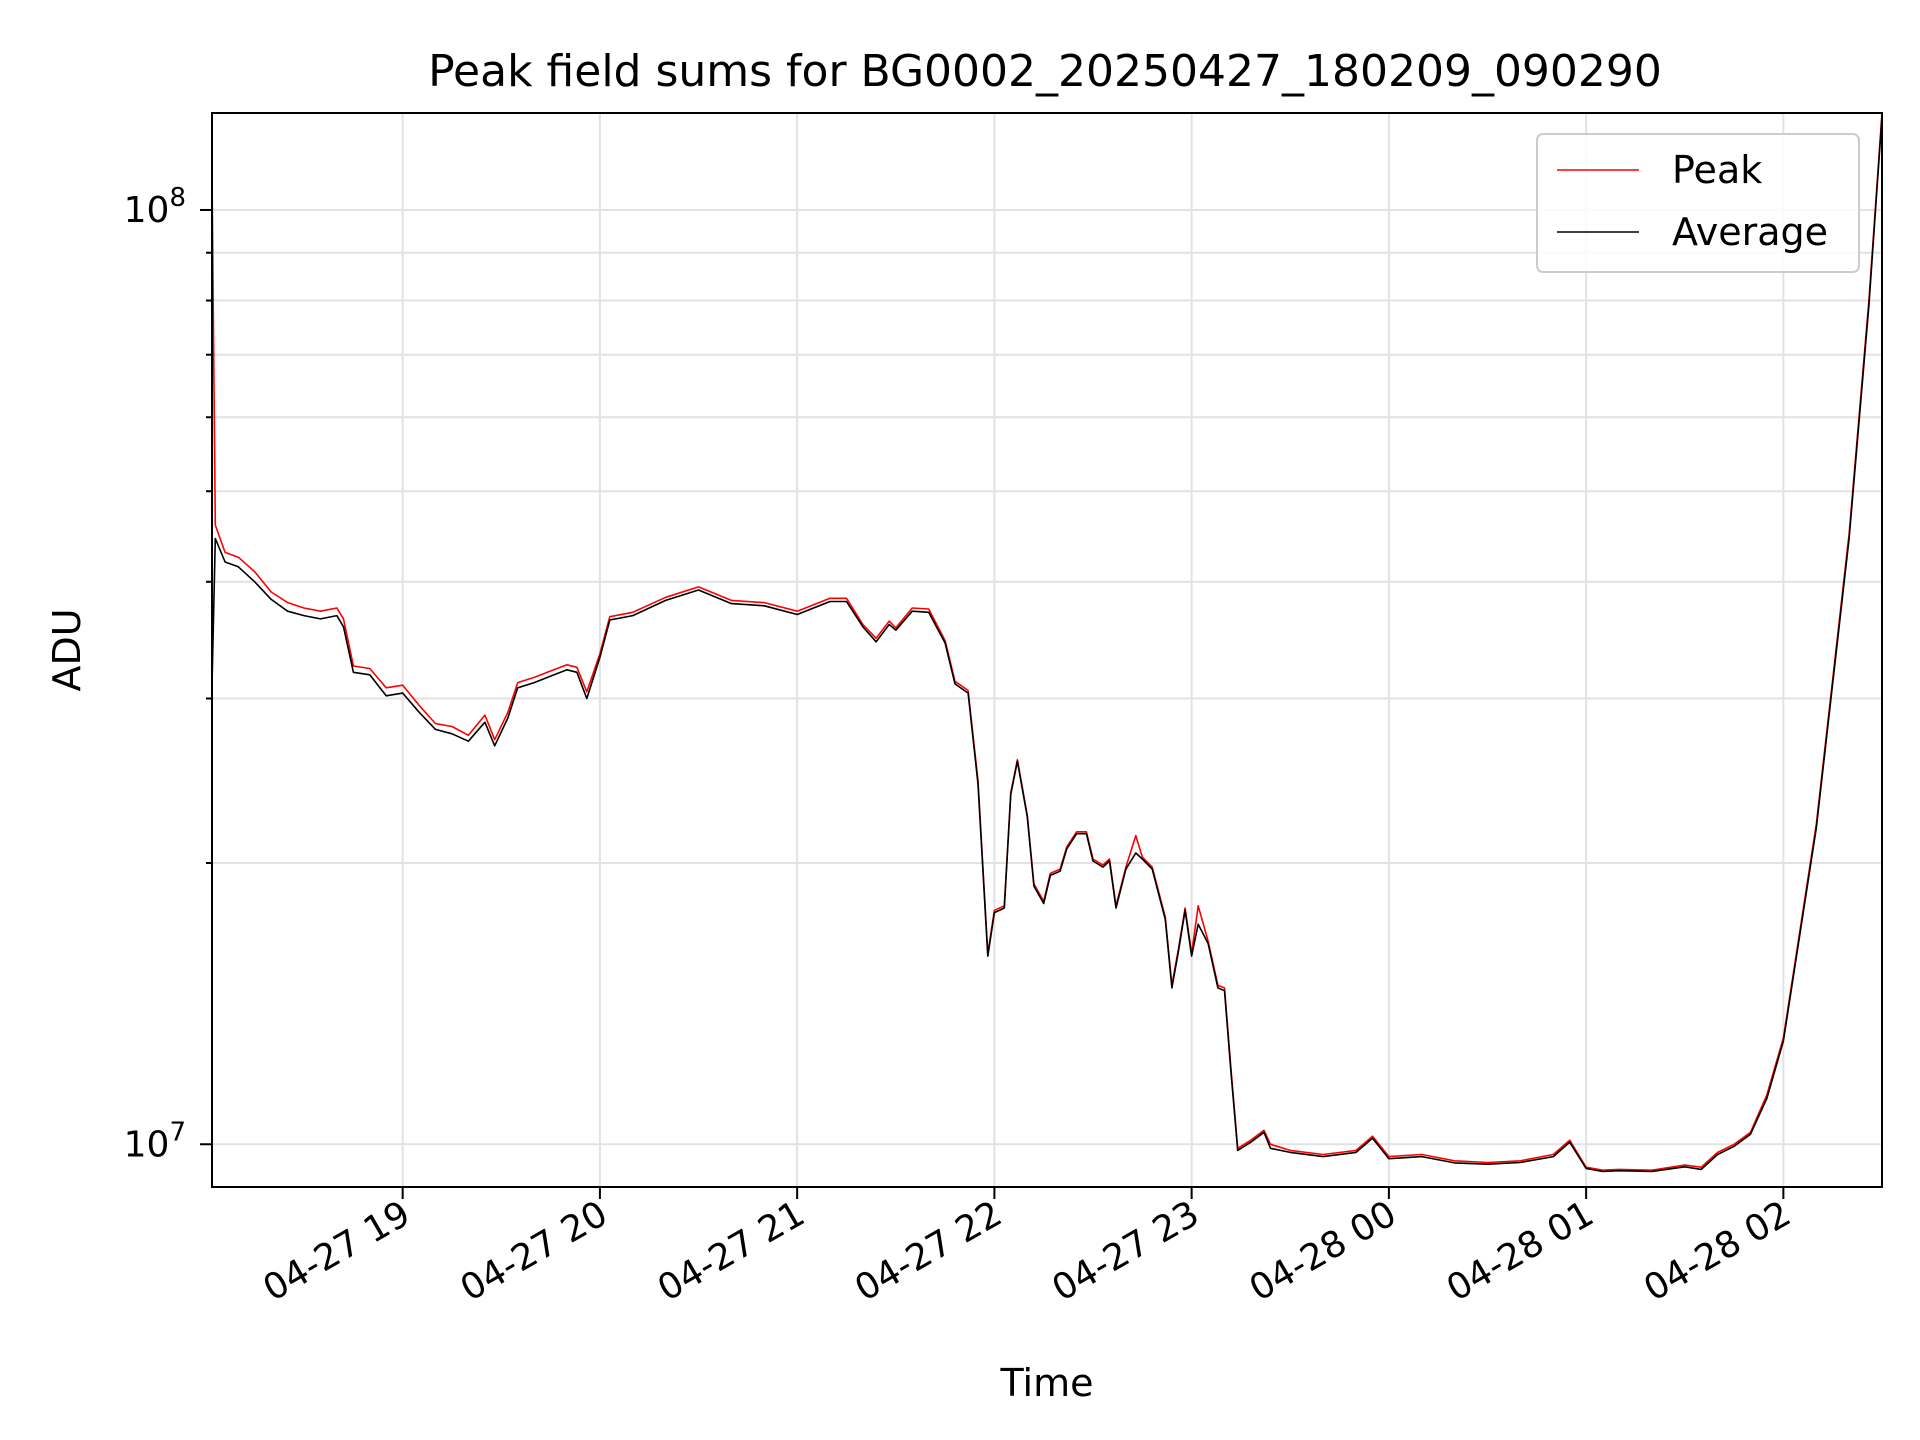  What do you see at coordinates (336, 1251) in the screenshot?
I see `x-tick-label: 04-27 19` at bounding box center [336, 1251].